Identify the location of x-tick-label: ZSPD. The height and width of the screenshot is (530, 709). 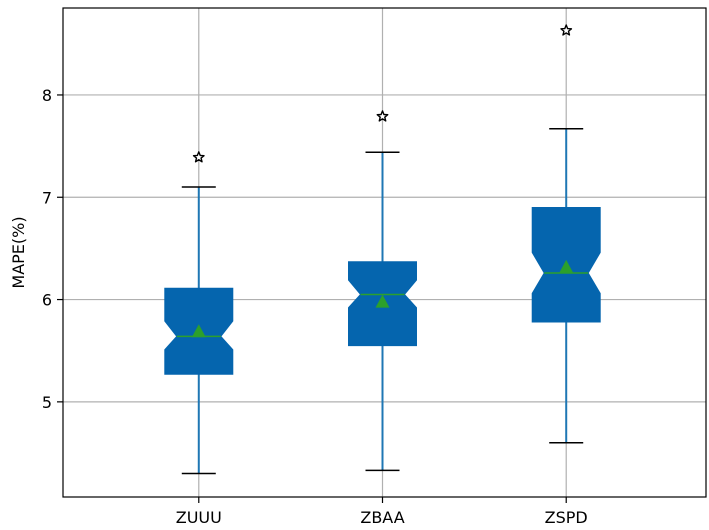
(566, 517).